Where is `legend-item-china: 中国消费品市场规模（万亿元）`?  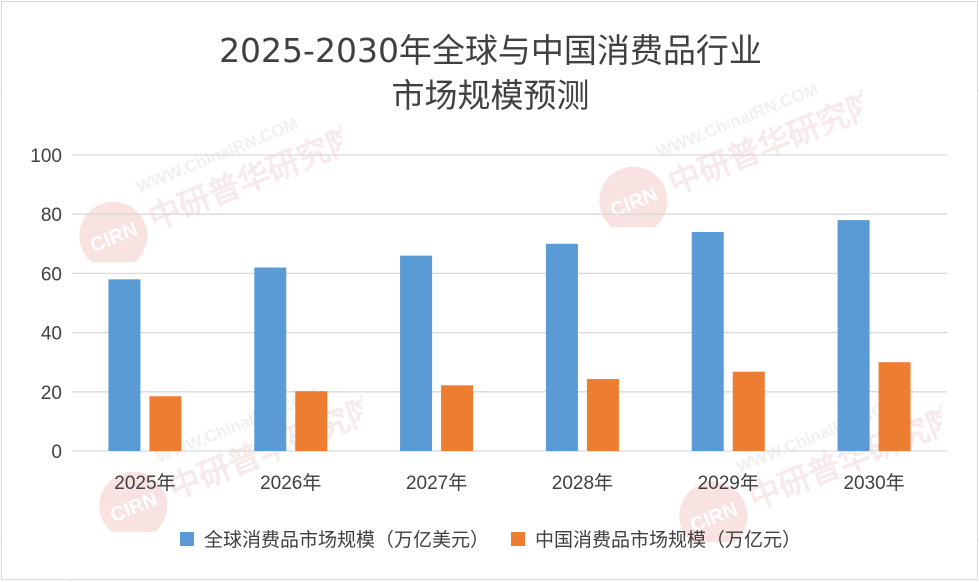 legend-item-china: 中国消费品市场规模（万亿元） is located at coordinates (656, 538).